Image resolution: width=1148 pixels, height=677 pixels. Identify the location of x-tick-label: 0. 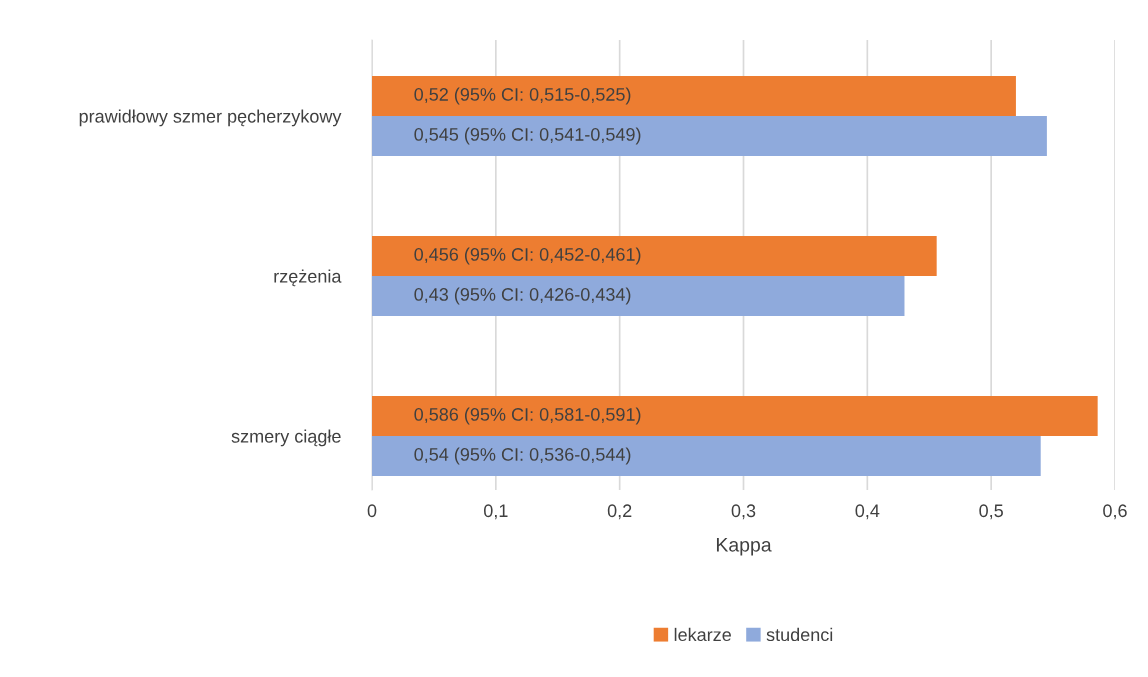
(372, 511).